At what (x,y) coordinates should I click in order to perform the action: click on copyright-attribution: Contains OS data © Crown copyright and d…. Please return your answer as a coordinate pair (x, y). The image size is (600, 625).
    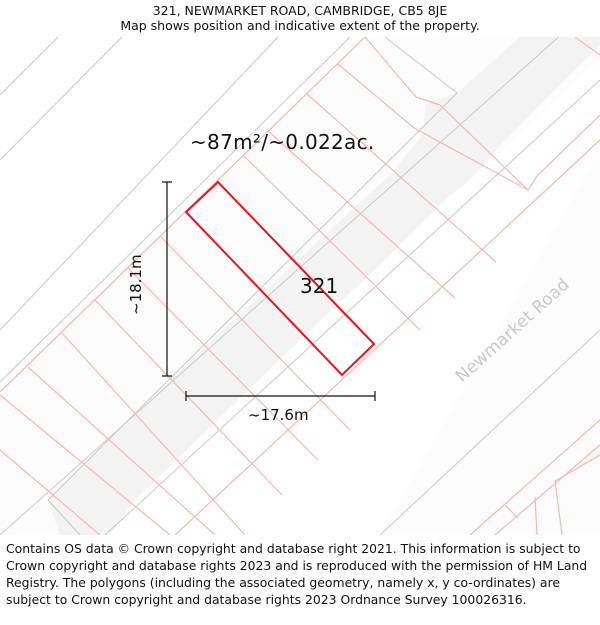
    Looking at the image, I should click on (297, 574).